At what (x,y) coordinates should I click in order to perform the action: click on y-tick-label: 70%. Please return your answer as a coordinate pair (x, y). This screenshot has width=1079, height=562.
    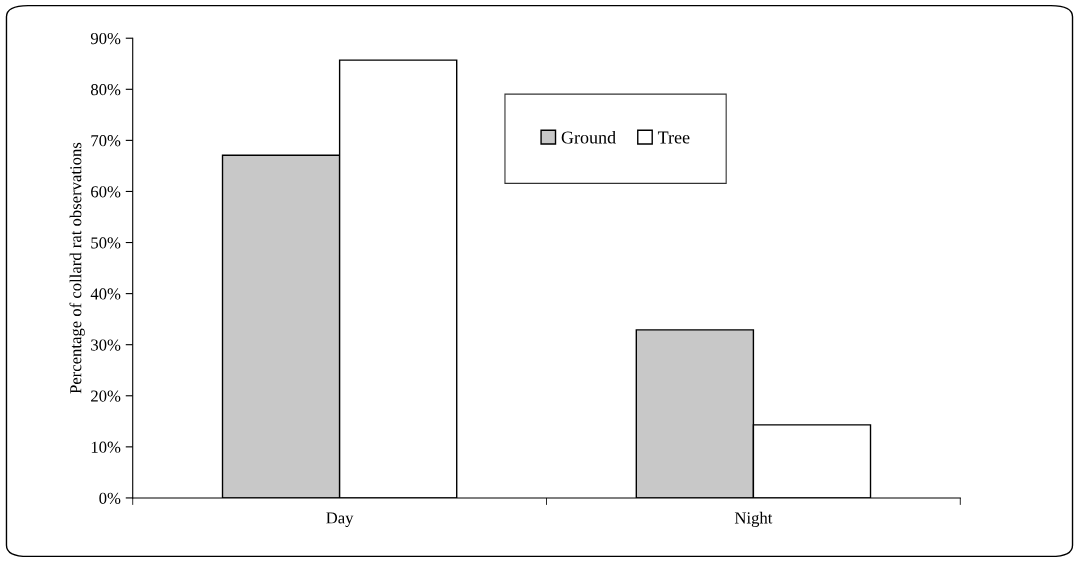
    Looking at the image, I should click on (106, 141).